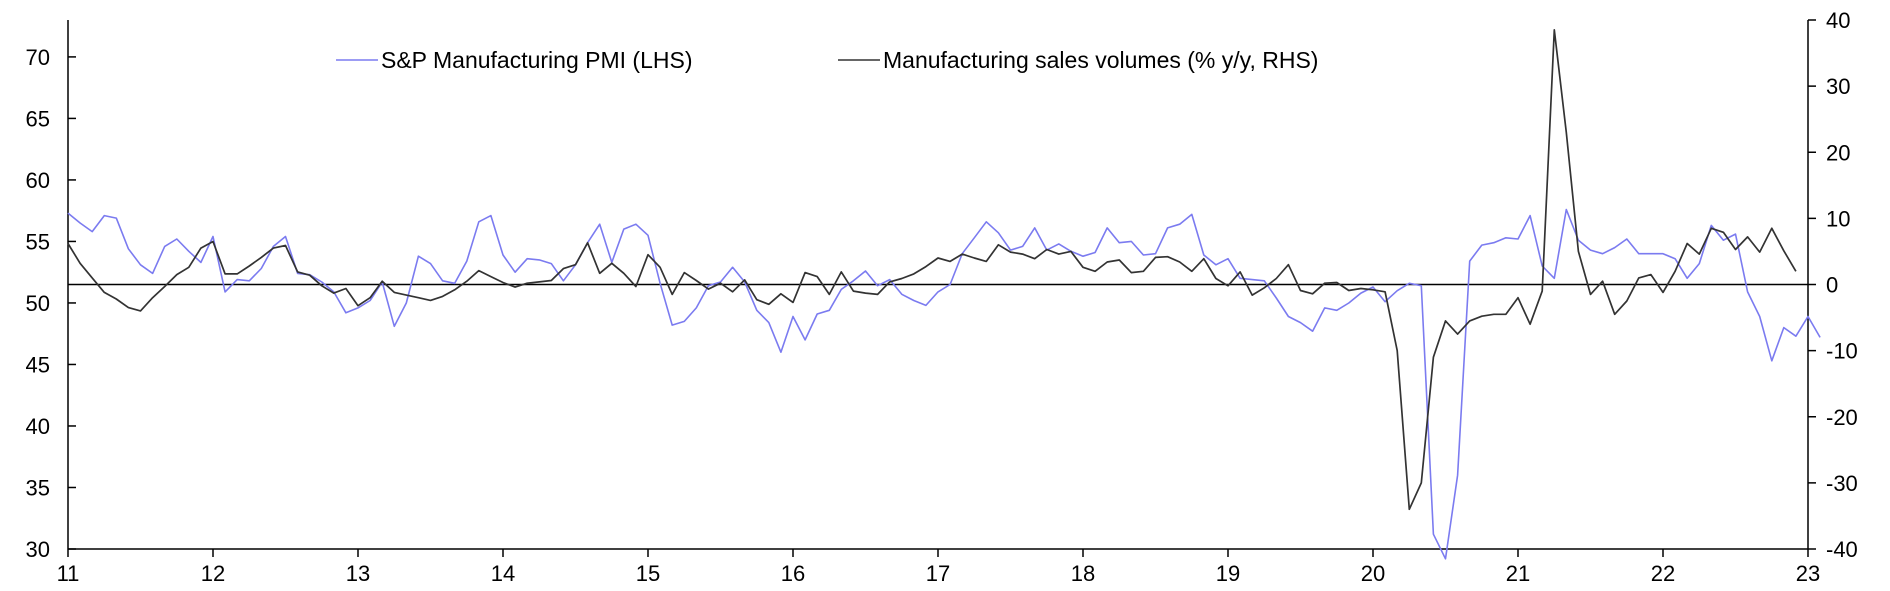 Image resolution: width=1890 pixels, height=591 pixels. I want to click on left-tick-label: 60, so click(38, 180).